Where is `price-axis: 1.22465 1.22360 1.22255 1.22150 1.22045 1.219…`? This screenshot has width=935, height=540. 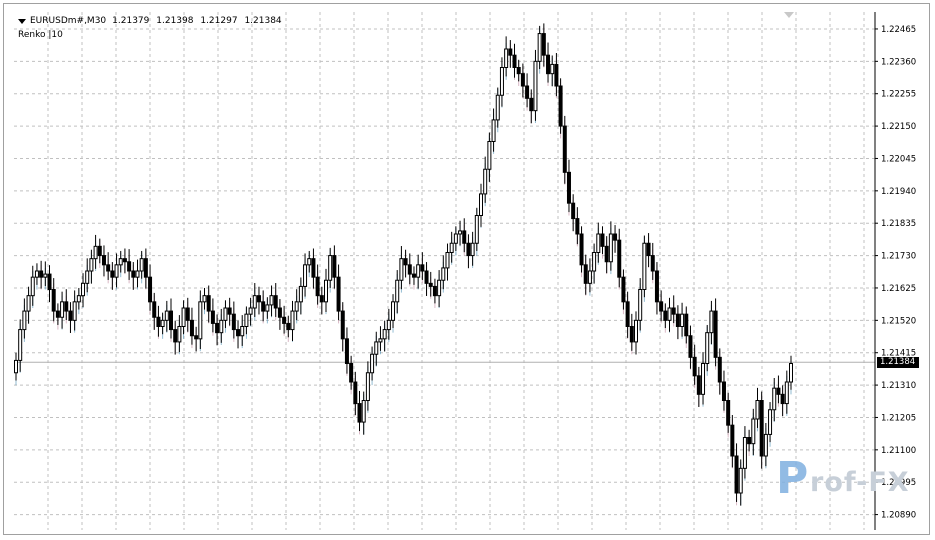 price-axis: 1.22465 1.22360 1.22255 1.22150 1.22045 1.219… is located at coordinates (895, 271).